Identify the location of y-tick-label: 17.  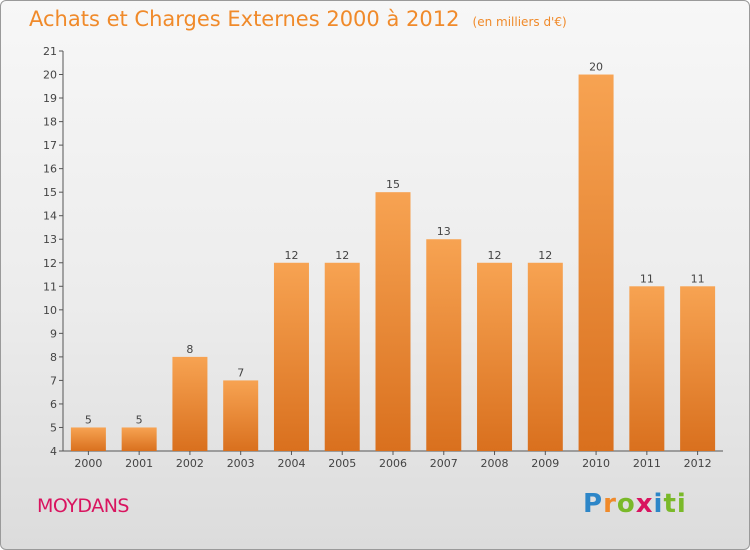
(50, 145).